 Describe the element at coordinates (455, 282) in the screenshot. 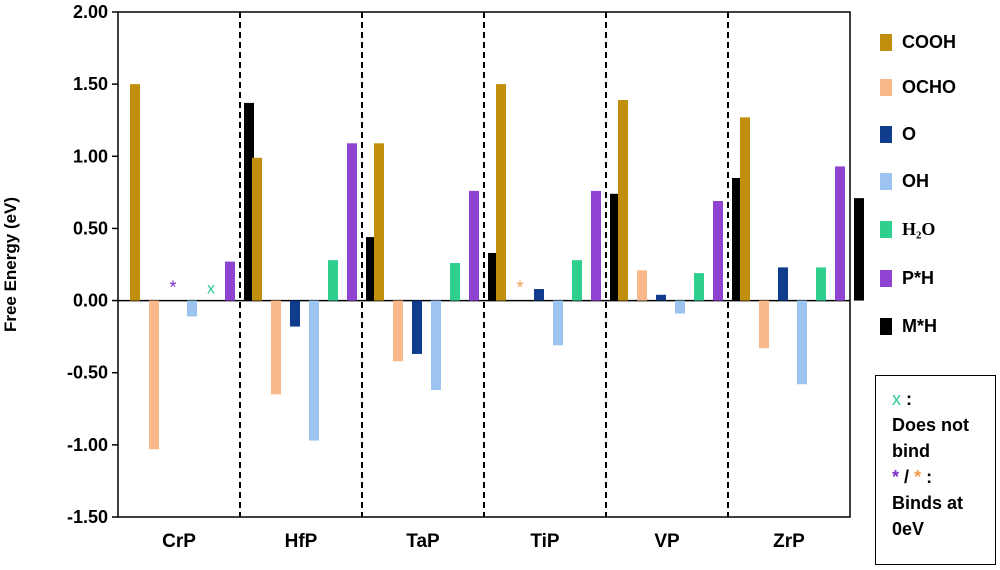

I see `bar-tap-h2o` at that location.